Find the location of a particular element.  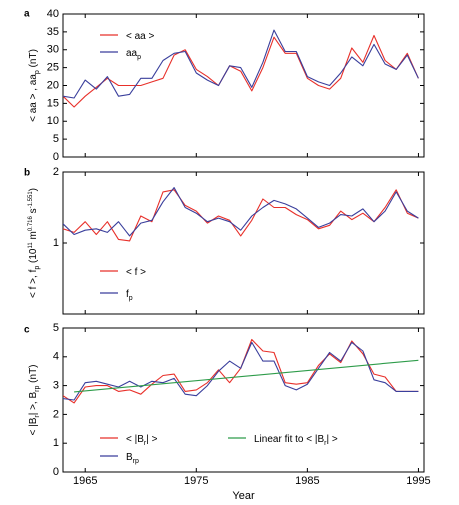

legend-label: Brp is located at coordinates (132, 458).